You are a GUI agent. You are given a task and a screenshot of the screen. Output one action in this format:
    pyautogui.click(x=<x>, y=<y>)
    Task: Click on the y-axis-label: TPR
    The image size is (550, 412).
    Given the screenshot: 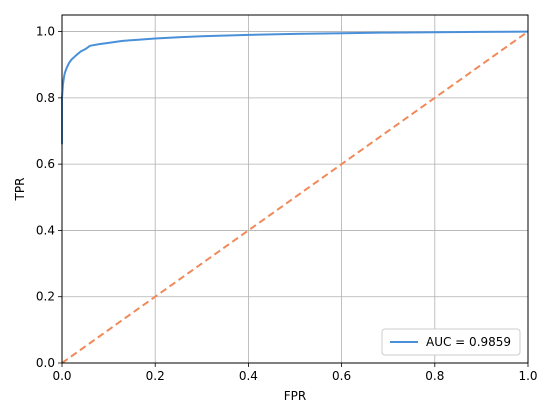 What is the action you would take?
    pyautogui.click(x=20, y=190)
    